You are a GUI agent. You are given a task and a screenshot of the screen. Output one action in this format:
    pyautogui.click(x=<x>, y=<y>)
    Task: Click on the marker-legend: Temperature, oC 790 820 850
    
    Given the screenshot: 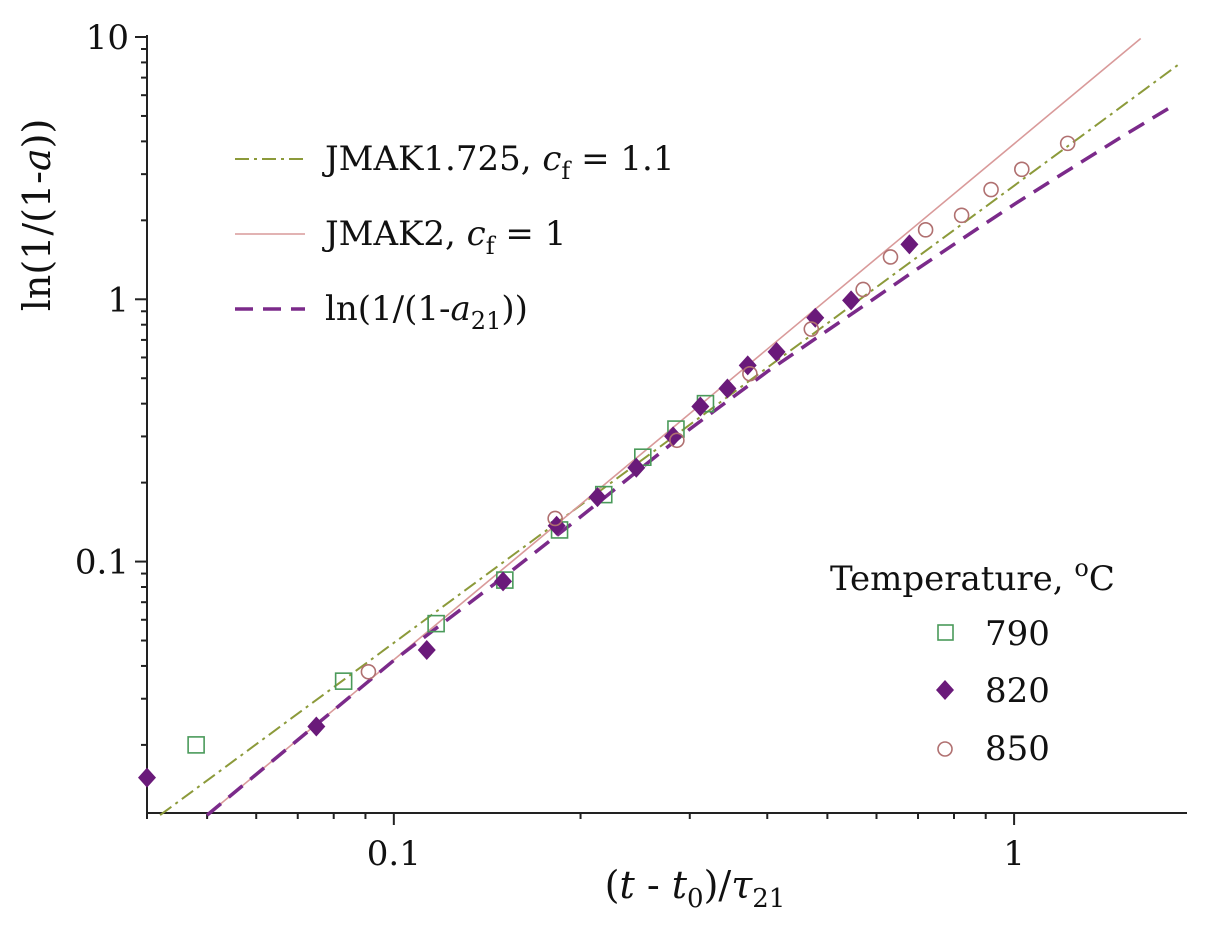 What is the action you would take?
    pyautogui.click(x=972, y=661)
    